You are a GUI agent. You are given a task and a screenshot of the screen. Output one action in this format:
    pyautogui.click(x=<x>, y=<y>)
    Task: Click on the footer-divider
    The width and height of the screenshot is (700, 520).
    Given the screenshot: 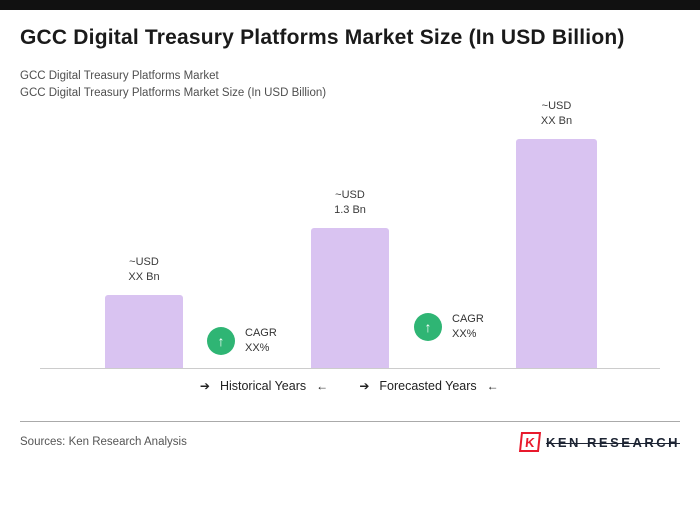 What is the action you would take?
    pyautogui.click(x=350, y=422)
    